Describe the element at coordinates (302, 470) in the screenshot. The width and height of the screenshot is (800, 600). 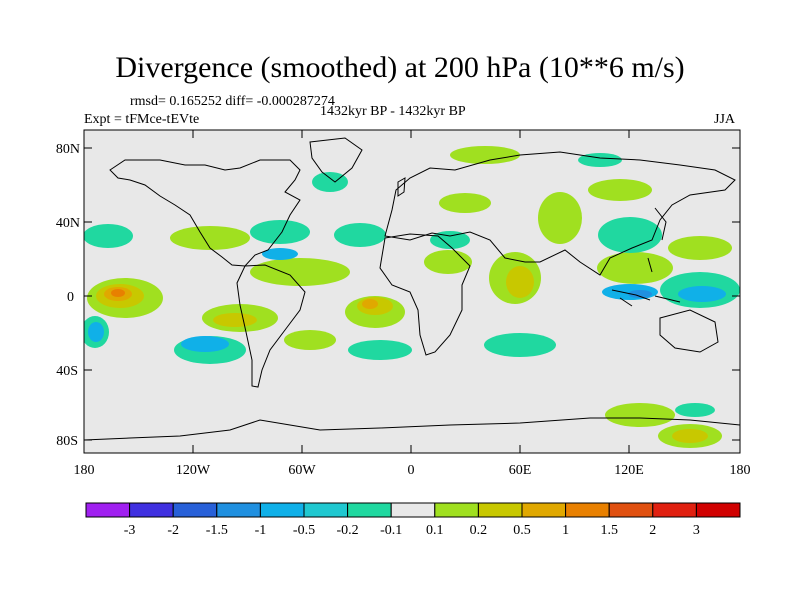
I see `x-label-60w: 60W` at that location.